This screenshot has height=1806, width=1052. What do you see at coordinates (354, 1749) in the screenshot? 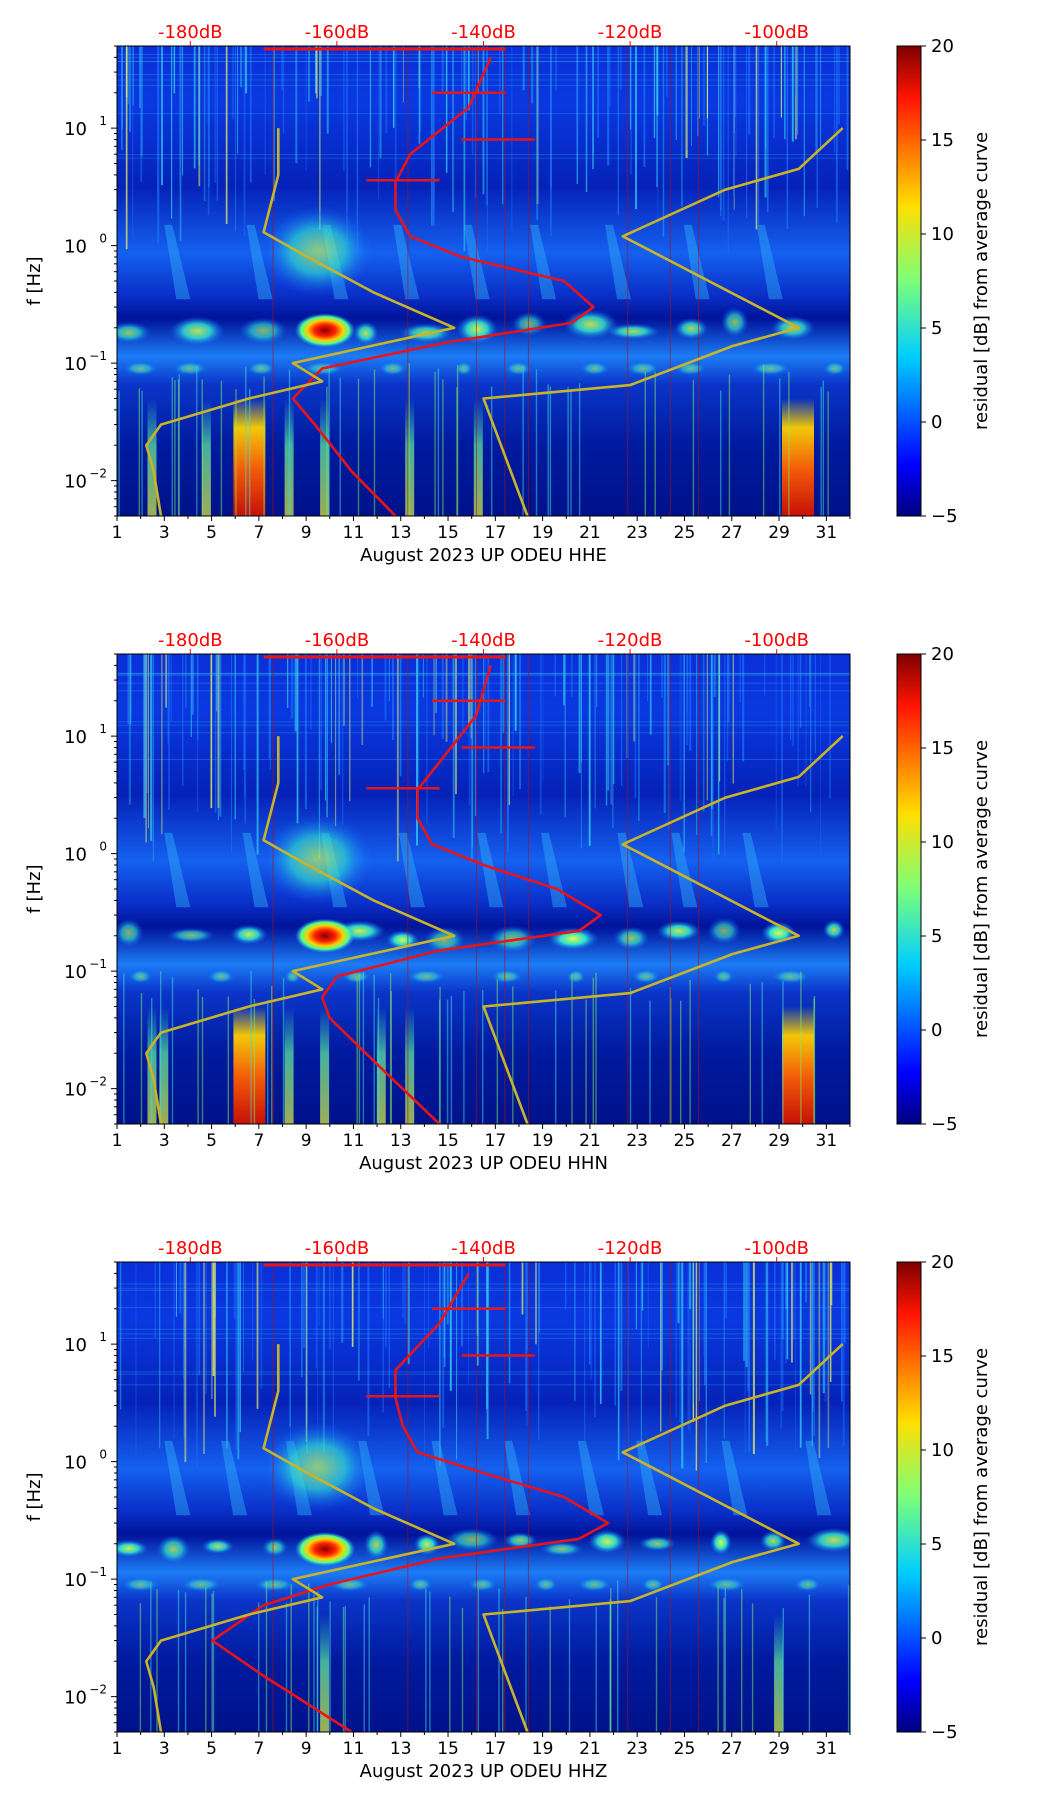
I see `x-tick-label: 11` at bounding box center [354, 1749].